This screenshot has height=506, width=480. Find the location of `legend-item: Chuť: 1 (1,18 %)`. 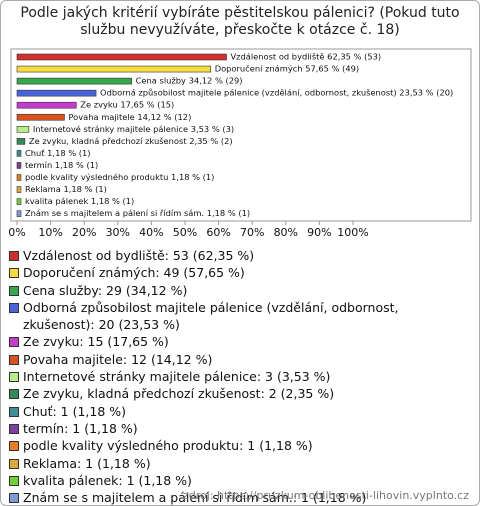

legend-item: Chuť: 1 (1,18 %) is located at coordinates (240, 411).